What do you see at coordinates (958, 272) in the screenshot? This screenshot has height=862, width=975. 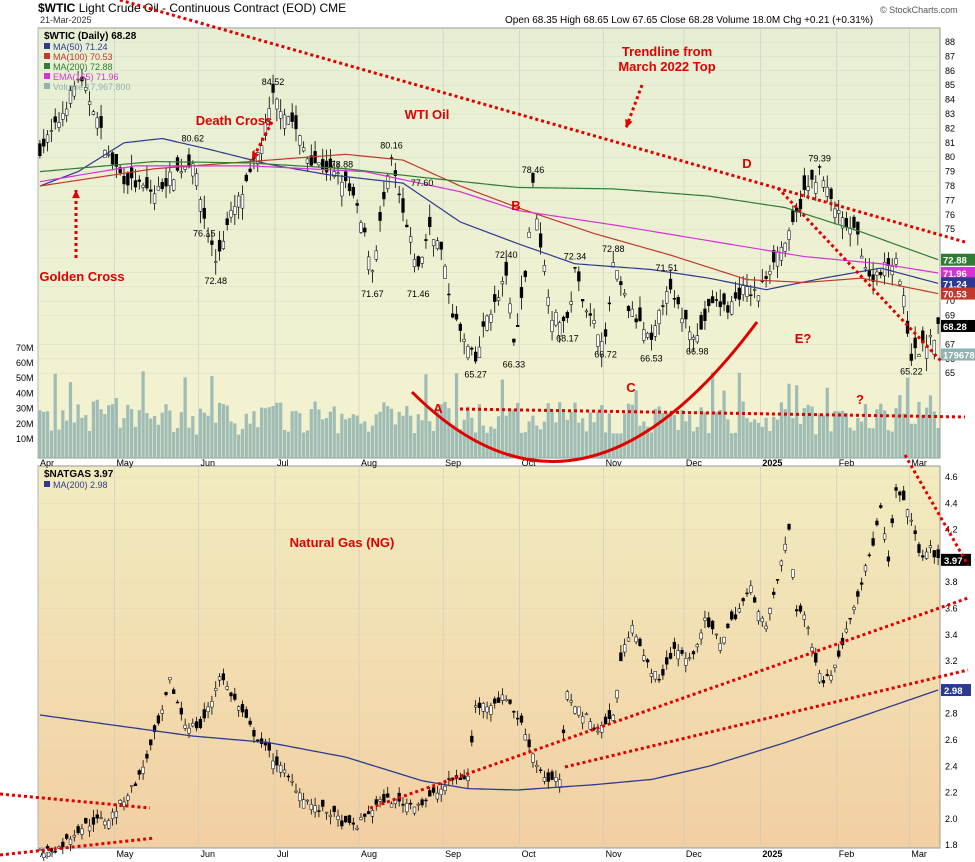 I see `oil-price-tag` at bounding box center [958, 272].